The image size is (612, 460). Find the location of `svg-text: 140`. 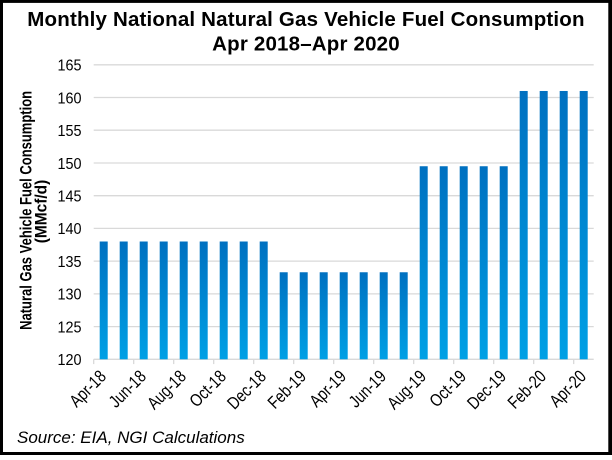

svg-text: 140 is located at coordinates (69, 230).